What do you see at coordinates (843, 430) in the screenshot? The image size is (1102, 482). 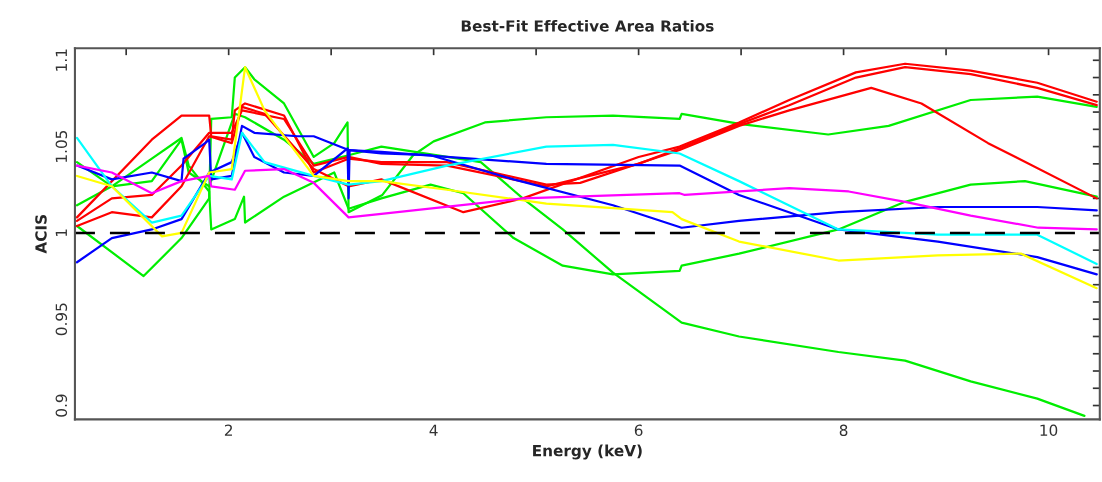 I see `x-tick-label: 8` at bounding box center [843, 430].